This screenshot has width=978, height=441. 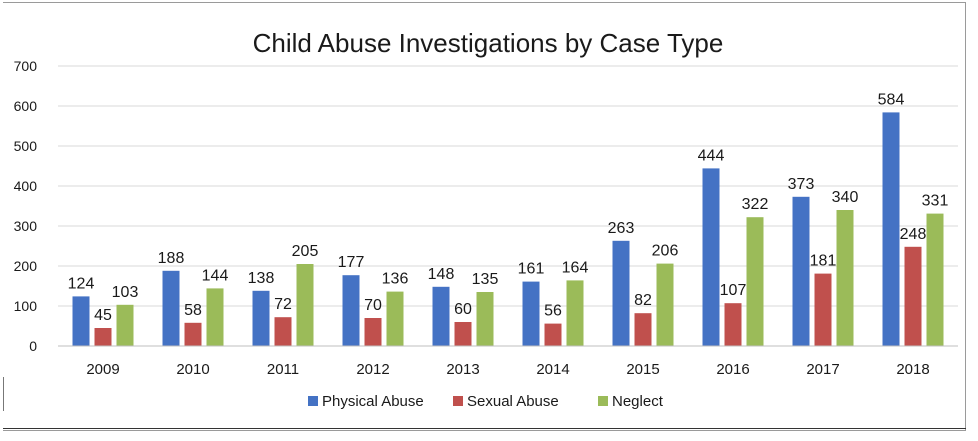 What do you see at coordinates (373, 305) in the screenshot?
I see `data-label: 70` at bounding box center [373, 305].